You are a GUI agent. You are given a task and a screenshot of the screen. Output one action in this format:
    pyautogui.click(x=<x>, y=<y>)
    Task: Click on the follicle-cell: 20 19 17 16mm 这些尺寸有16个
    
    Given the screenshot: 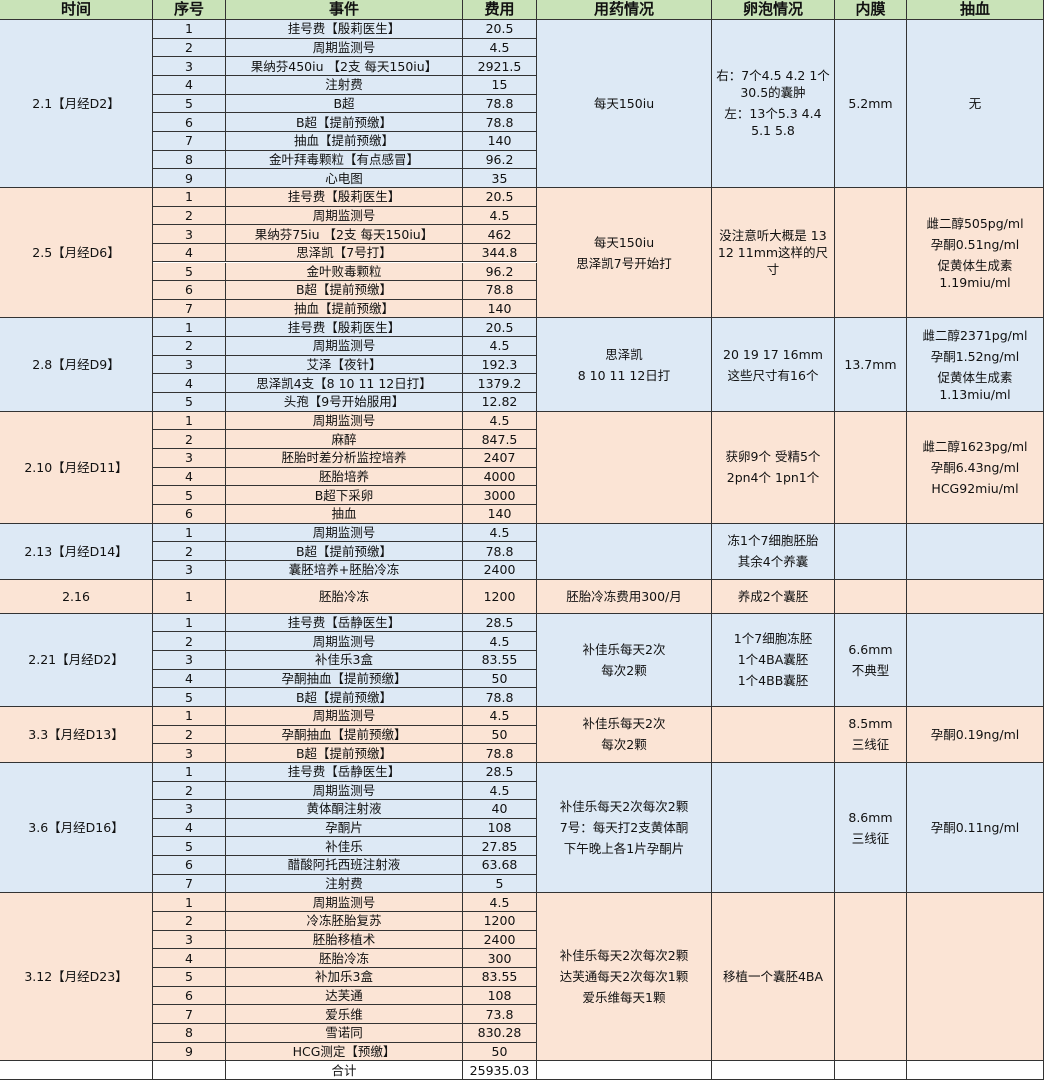 What is the action you would take?
    pyautogui.click(x=773, y=365)
    